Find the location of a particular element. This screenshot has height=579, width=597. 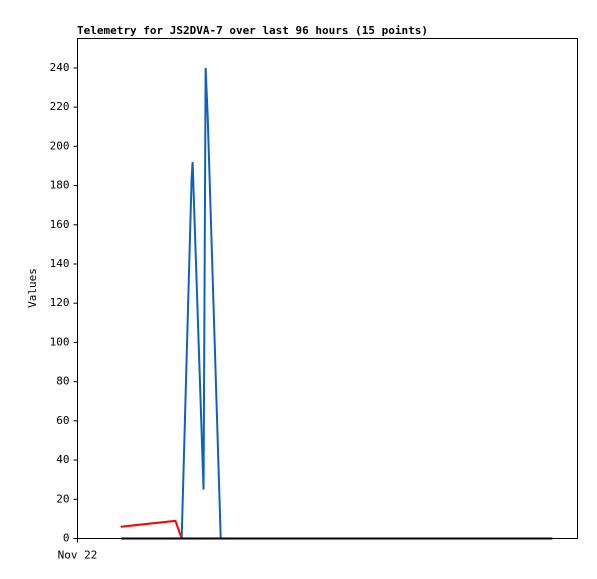

y-tick-label: 120 is located at coordinates (60, 302).